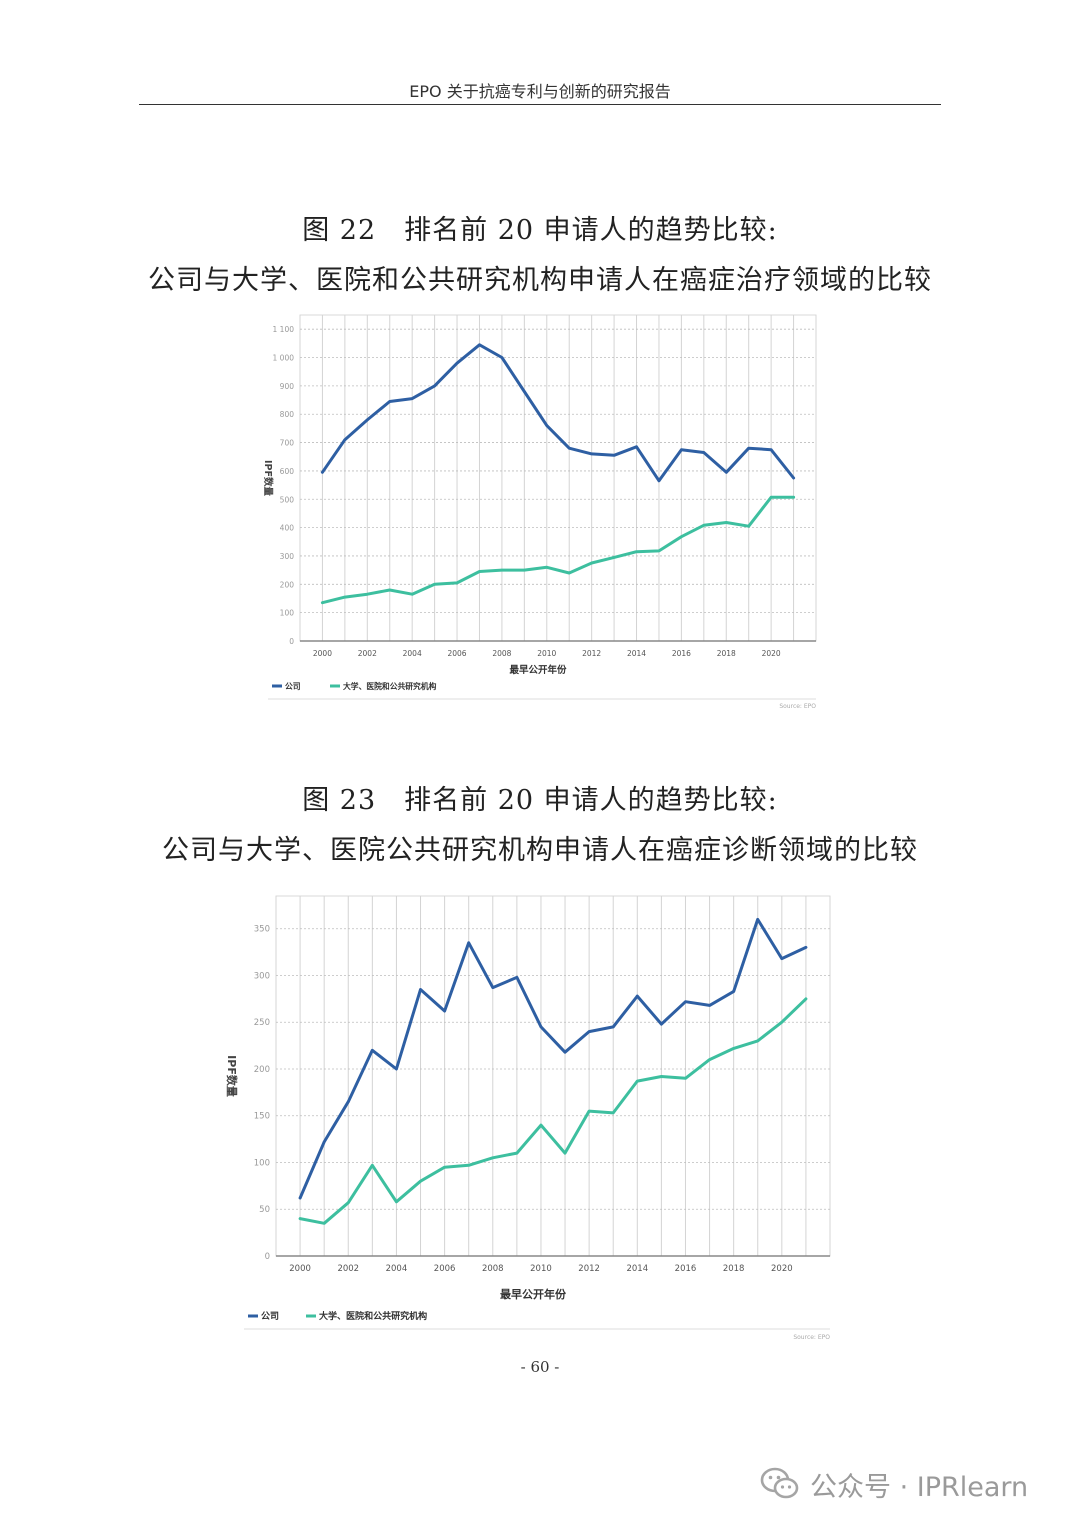 The image size is (1080, 1527). What do you see at coordinates (456, 653) in the screenshot?
I see `x-tick-label: 2006` at bounding box center [456, 653].